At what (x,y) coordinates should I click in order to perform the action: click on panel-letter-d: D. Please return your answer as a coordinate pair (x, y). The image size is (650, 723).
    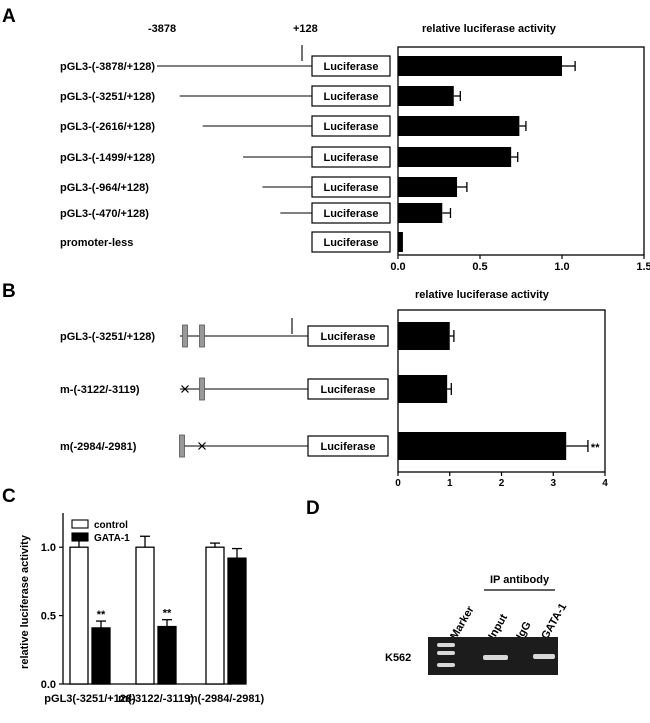
    Looking at the image, I should click on (313, 508).